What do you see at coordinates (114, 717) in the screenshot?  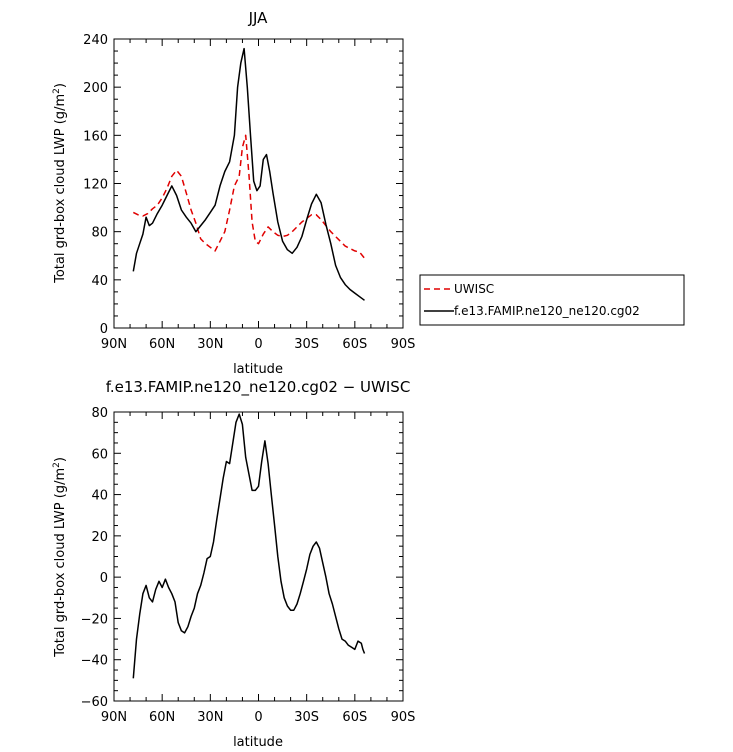 I see `bottom-x-tick-label: 90N` at bounding box center [114, 717].